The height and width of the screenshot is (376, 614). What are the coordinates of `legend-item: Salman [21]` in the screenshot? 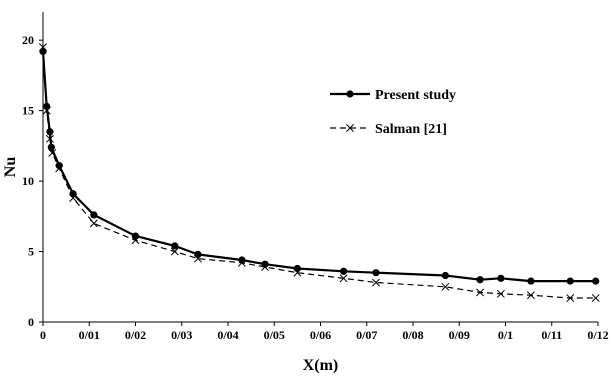 It's located at (388, 129).